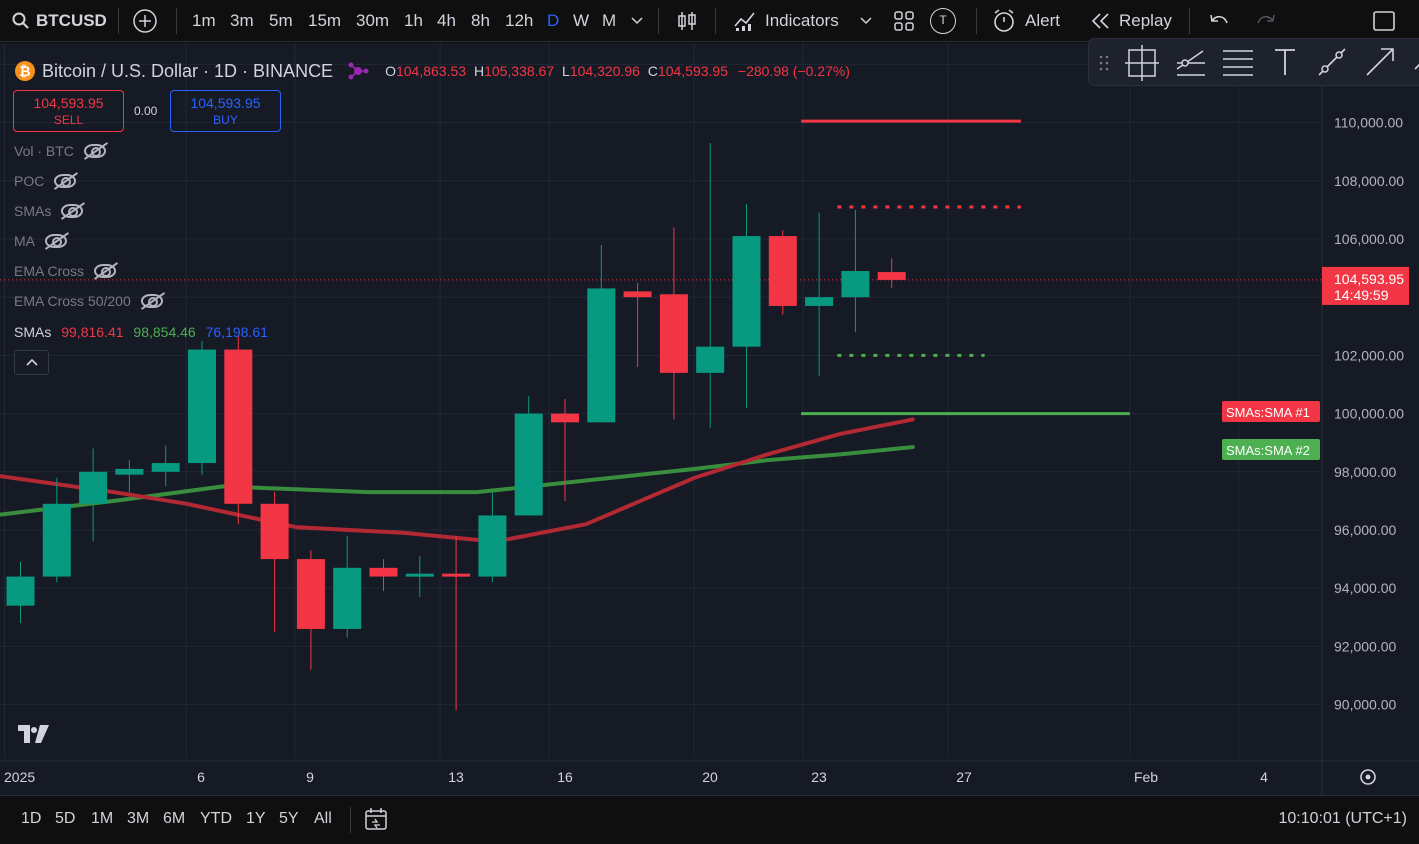 The width and height of the screenshot is (1419, 844). What do you see at coordinates (102, 818) in the screenshot?
I see `range-1m: 1M` at bounding box center [102, 818].